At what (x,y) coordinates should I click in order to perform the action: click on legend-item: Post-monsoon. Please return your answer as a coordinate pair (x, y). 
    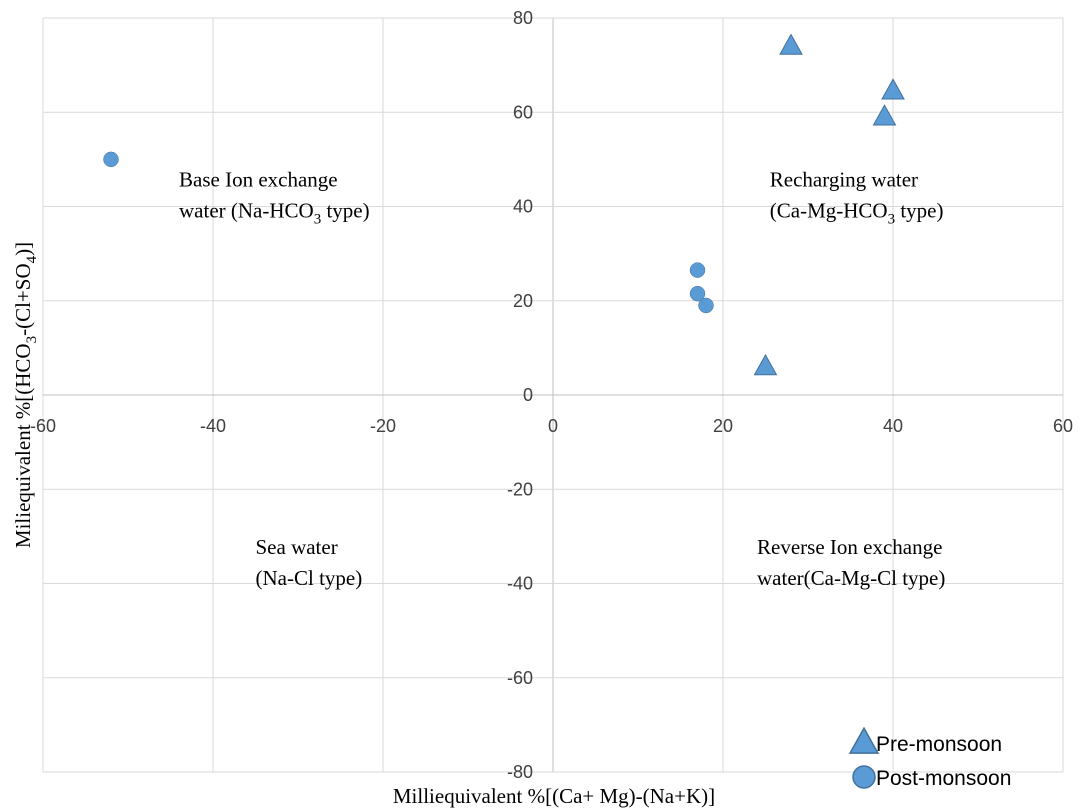
    Looking at the image, I should click on (931, 777).